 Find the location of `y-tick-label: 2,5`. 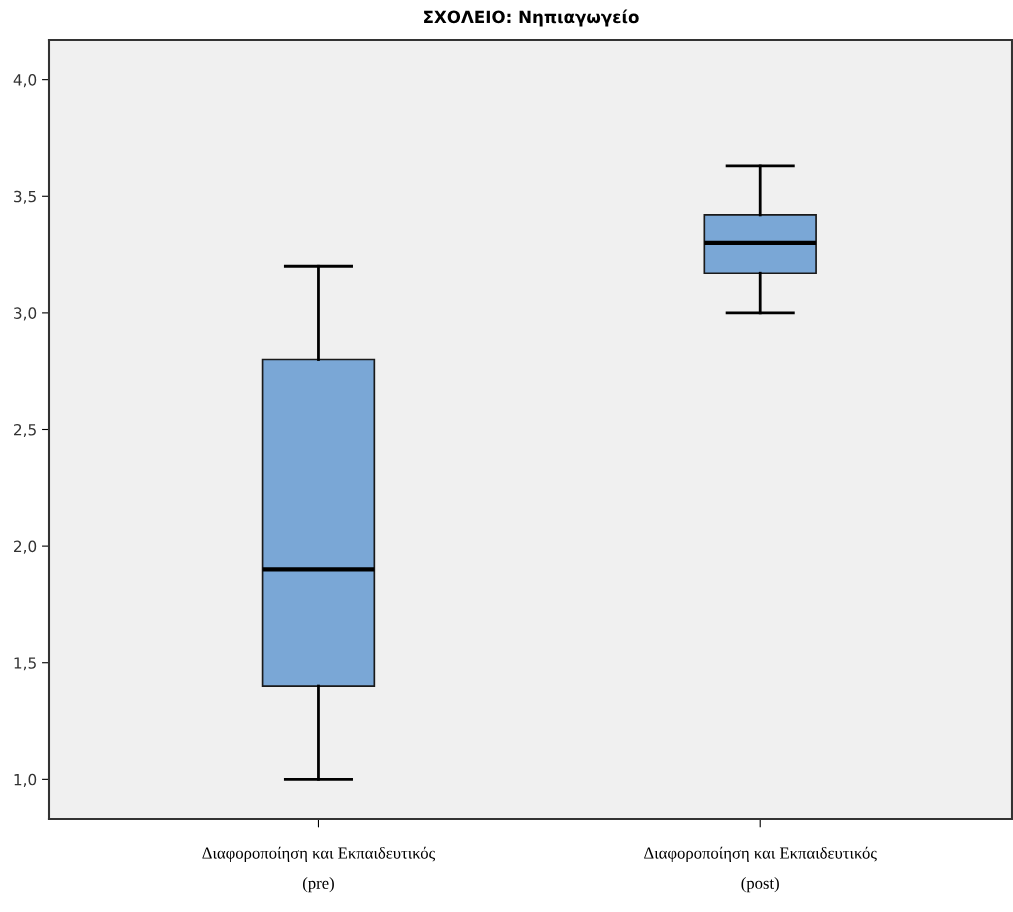

y-tick-label: 2,5 is located at coordinates (25, 430).